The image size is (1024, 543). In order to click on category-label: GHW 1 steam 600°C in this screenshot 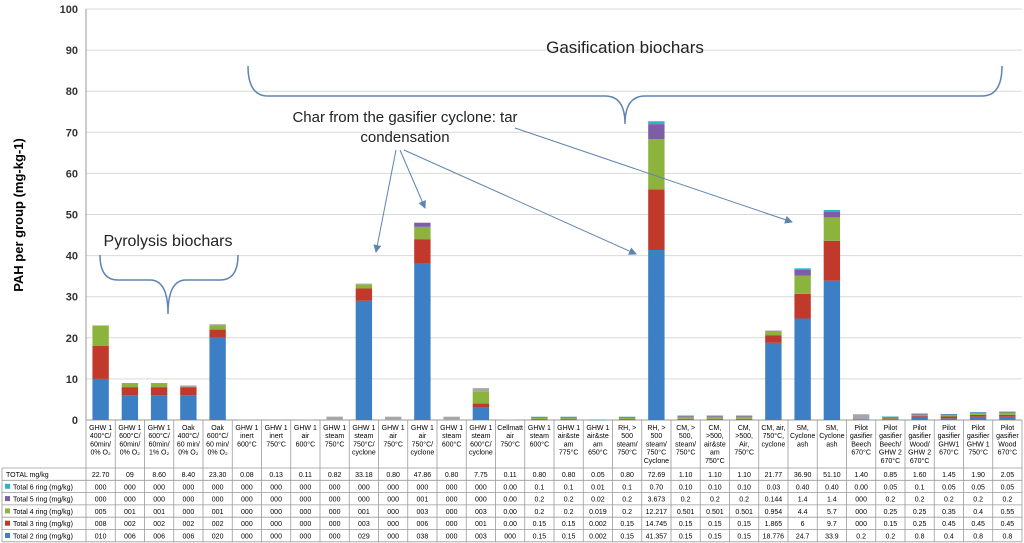, I will do `click(539, 436)`.